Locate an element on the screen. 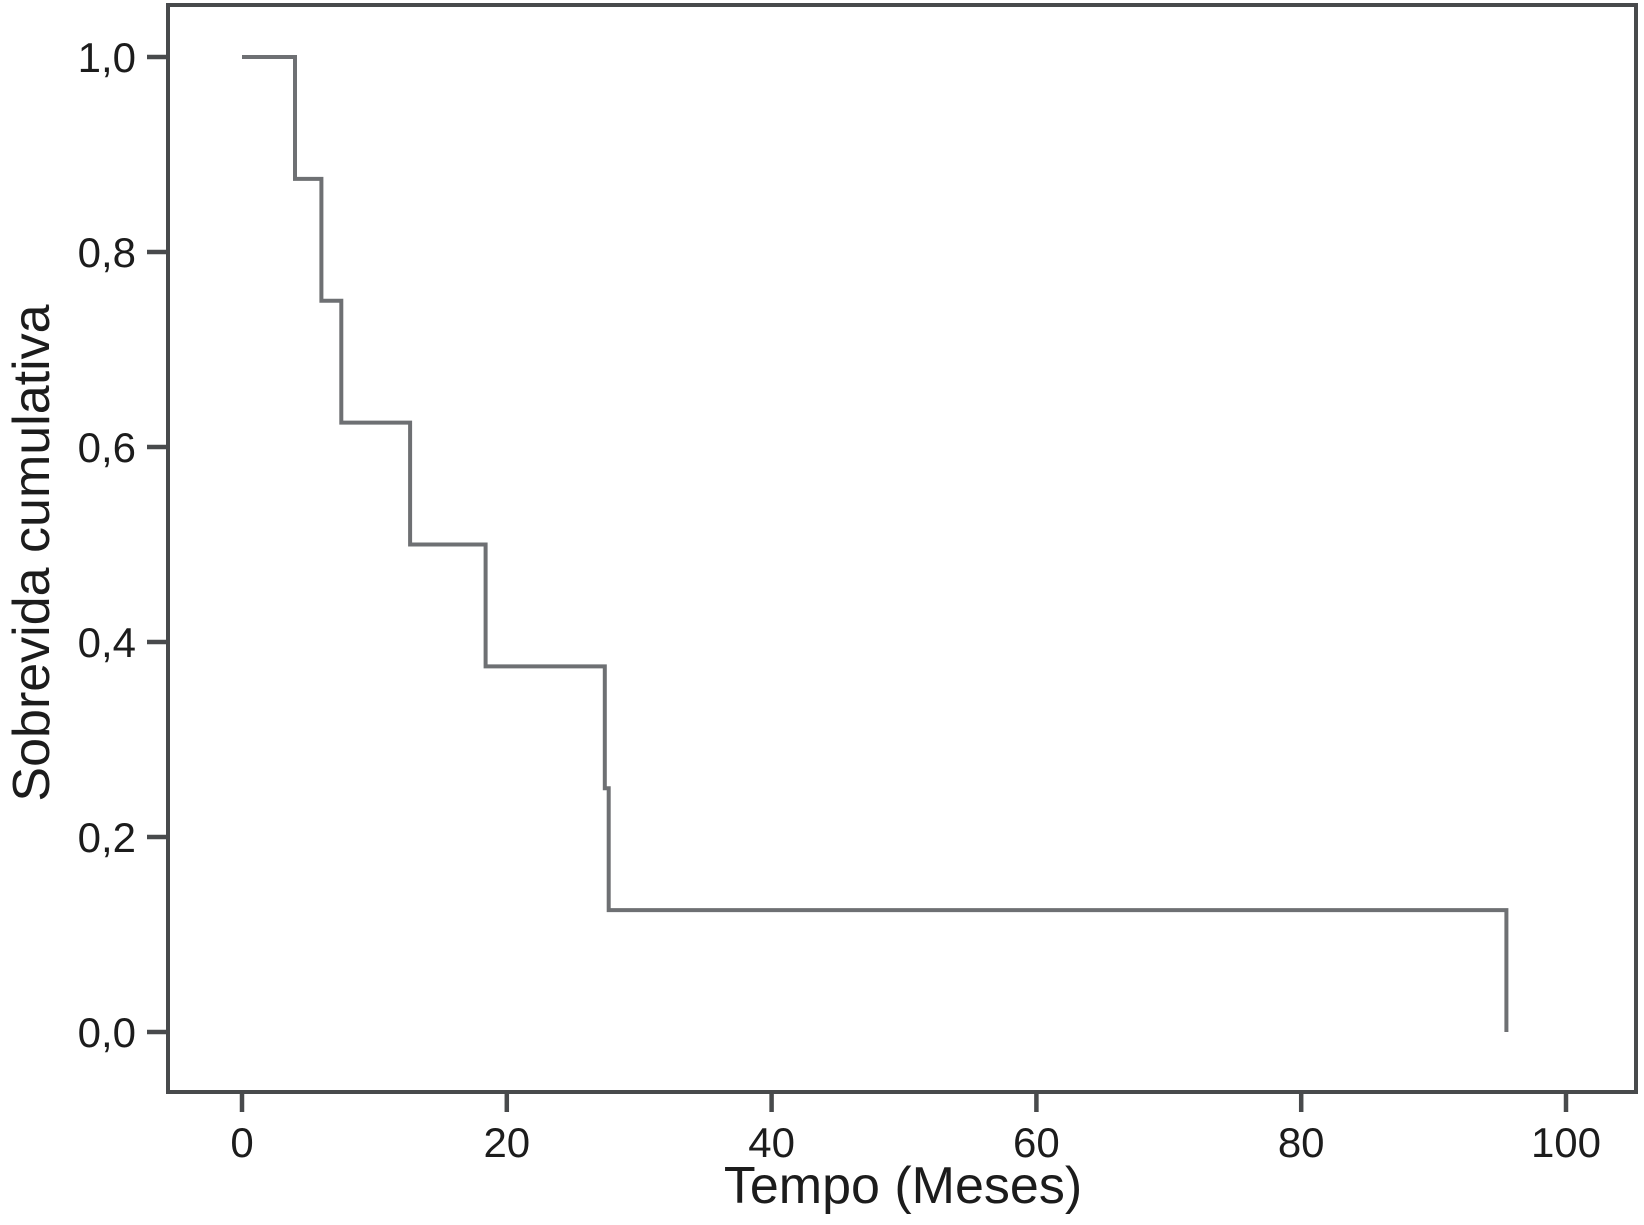  y-tick-label: 0,8 is located at coordinates (107, 252).